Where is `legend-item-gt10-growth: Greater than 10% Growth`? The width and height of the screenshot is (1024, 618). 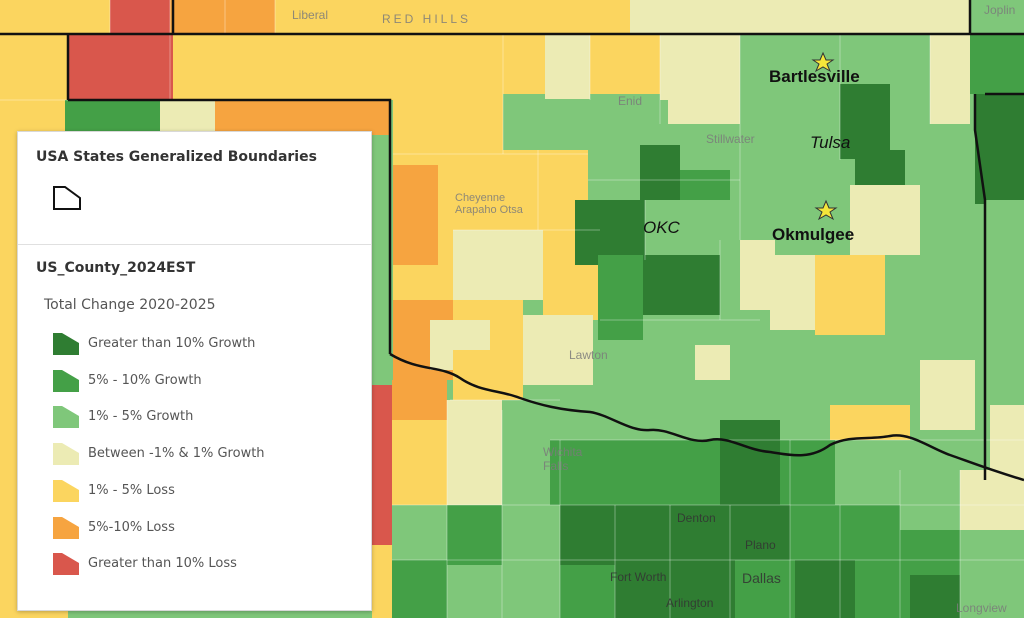
legend-item-gt10-growth: Greater than 10% Growth is located at coordinates (202, 345).